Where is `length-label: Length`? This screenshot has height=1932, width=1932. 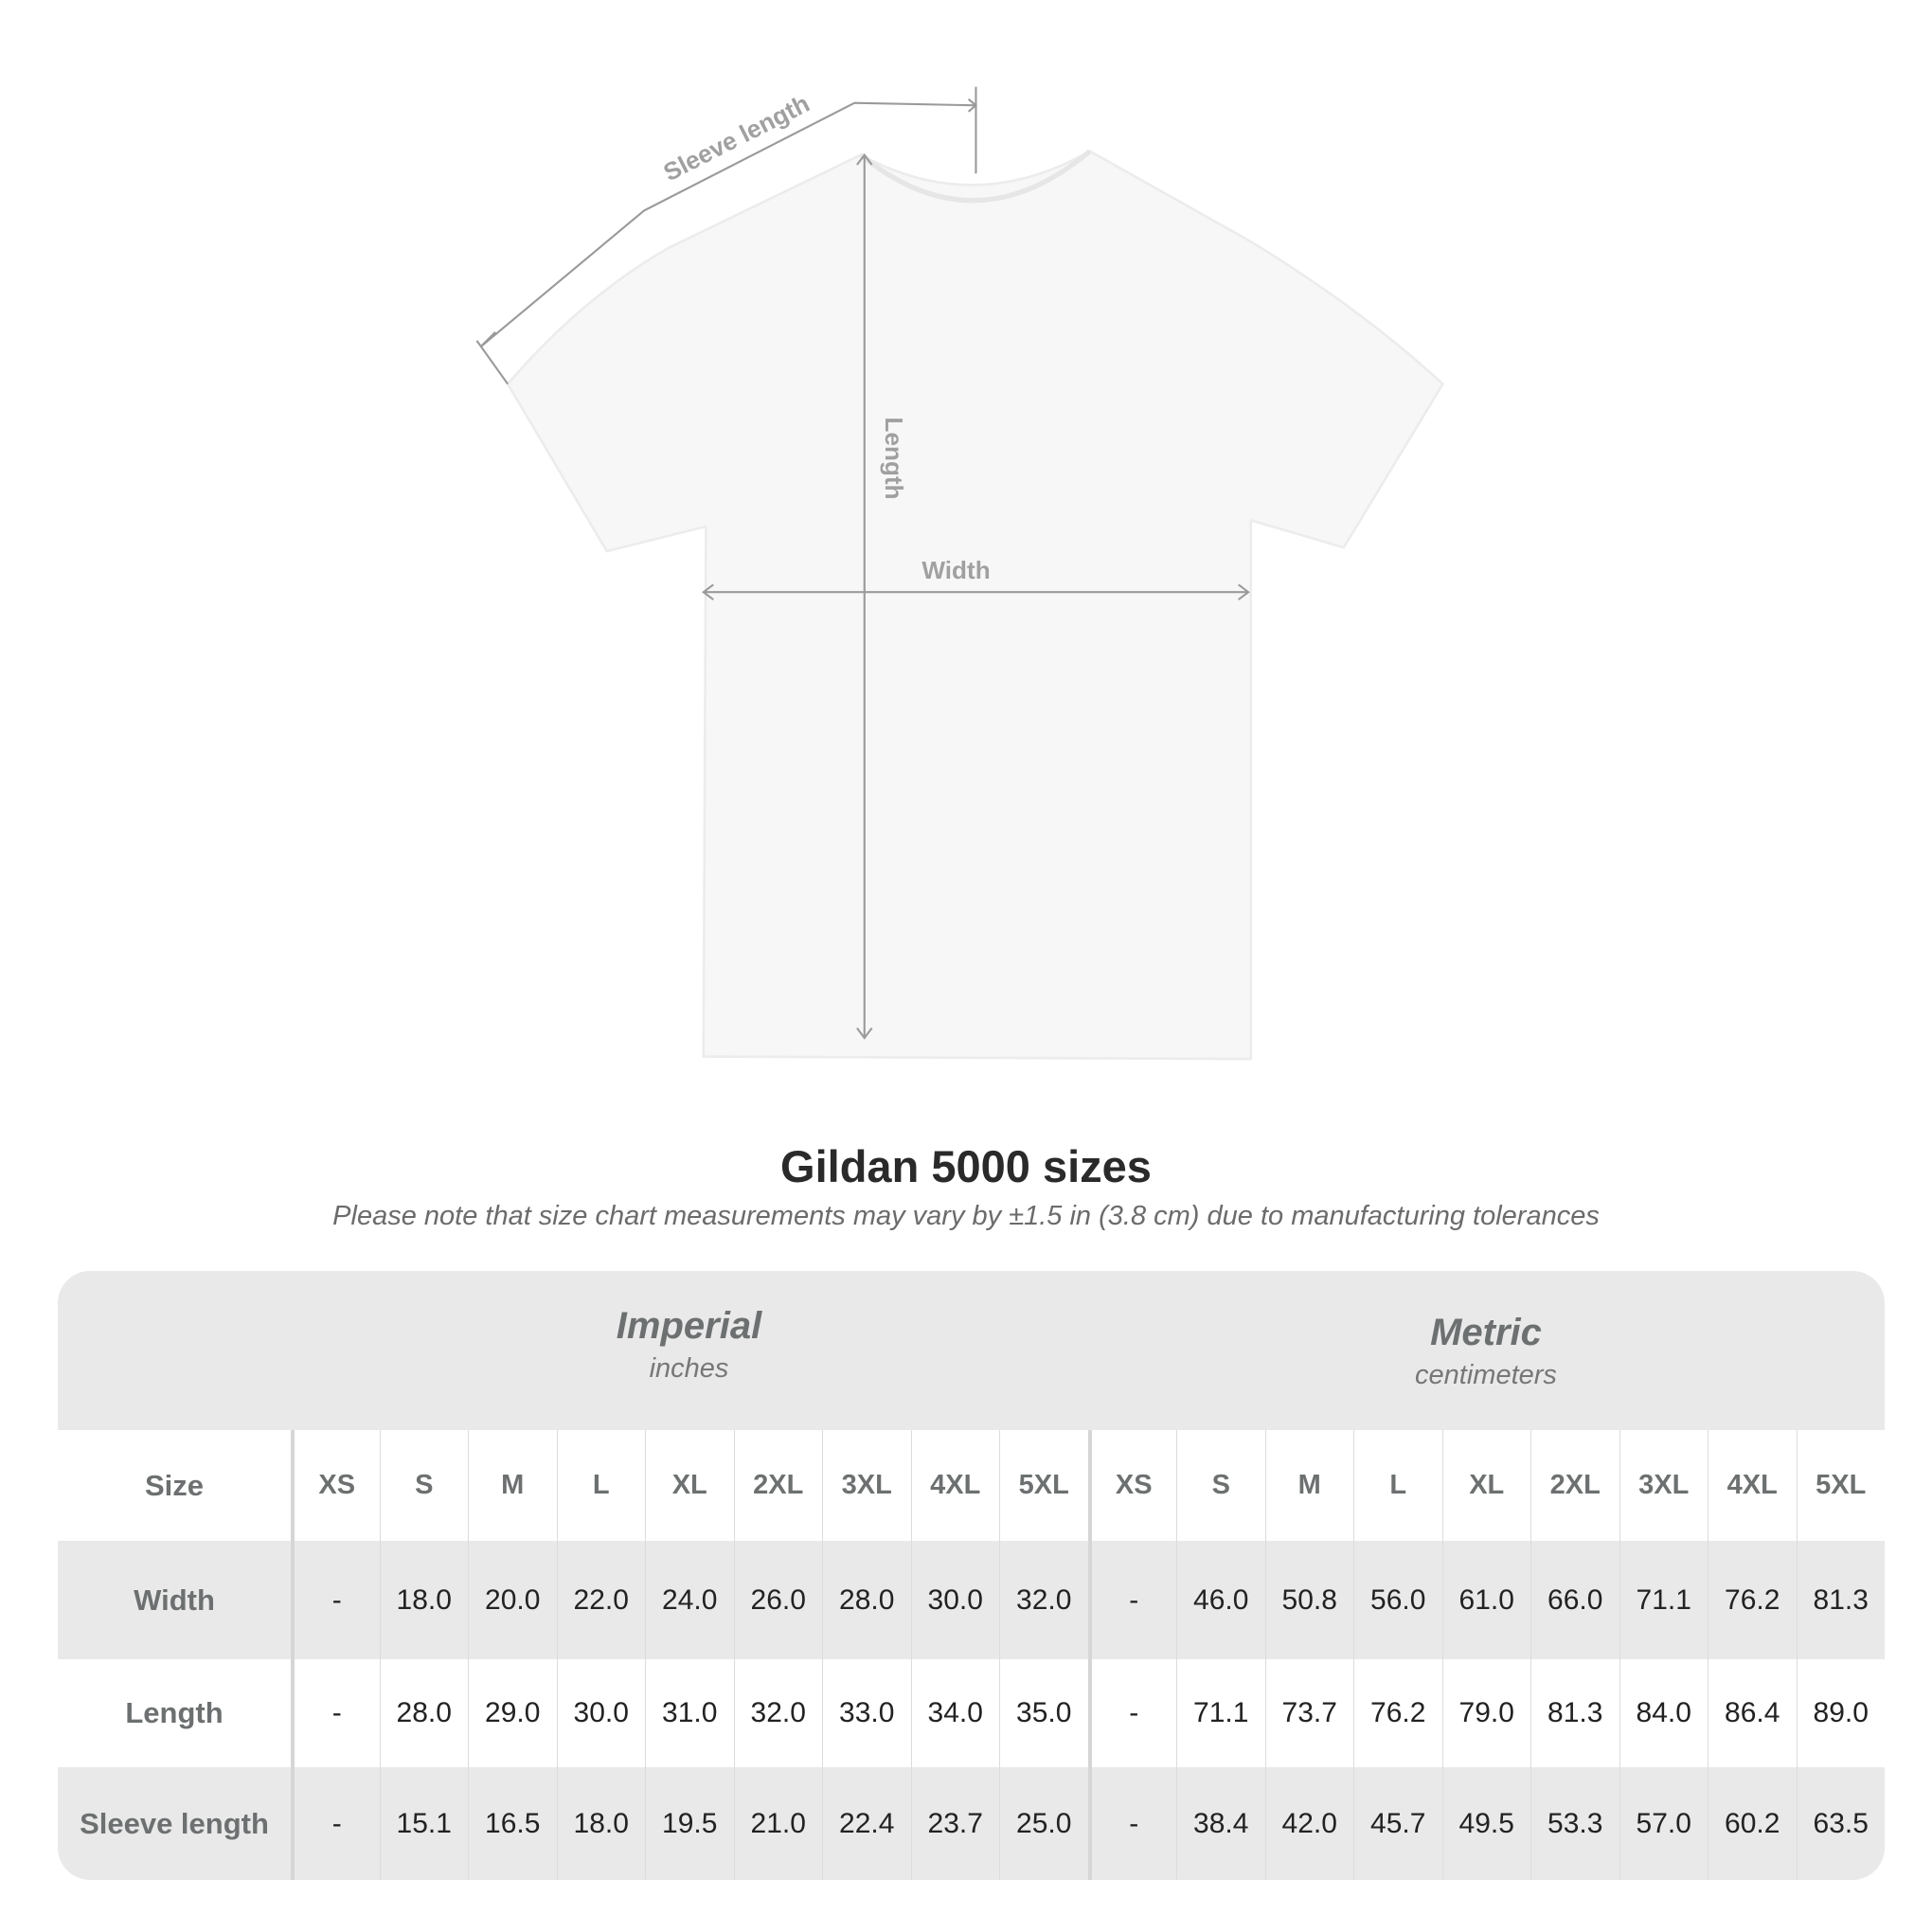 length-label: Length is located at coordinates (894, 458).